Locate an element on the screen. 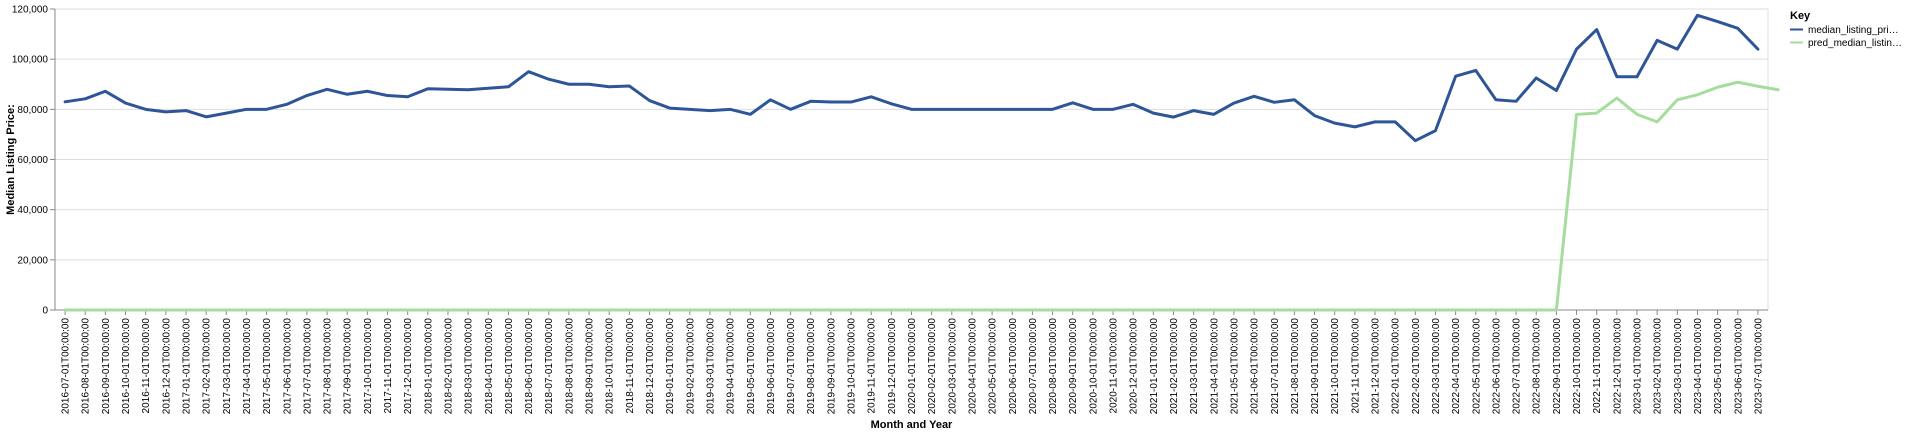 This screenshot has height=434, width=1920. x-tick-label: 2019-06-01T00:00:00 is located at coordinates (771, 366).